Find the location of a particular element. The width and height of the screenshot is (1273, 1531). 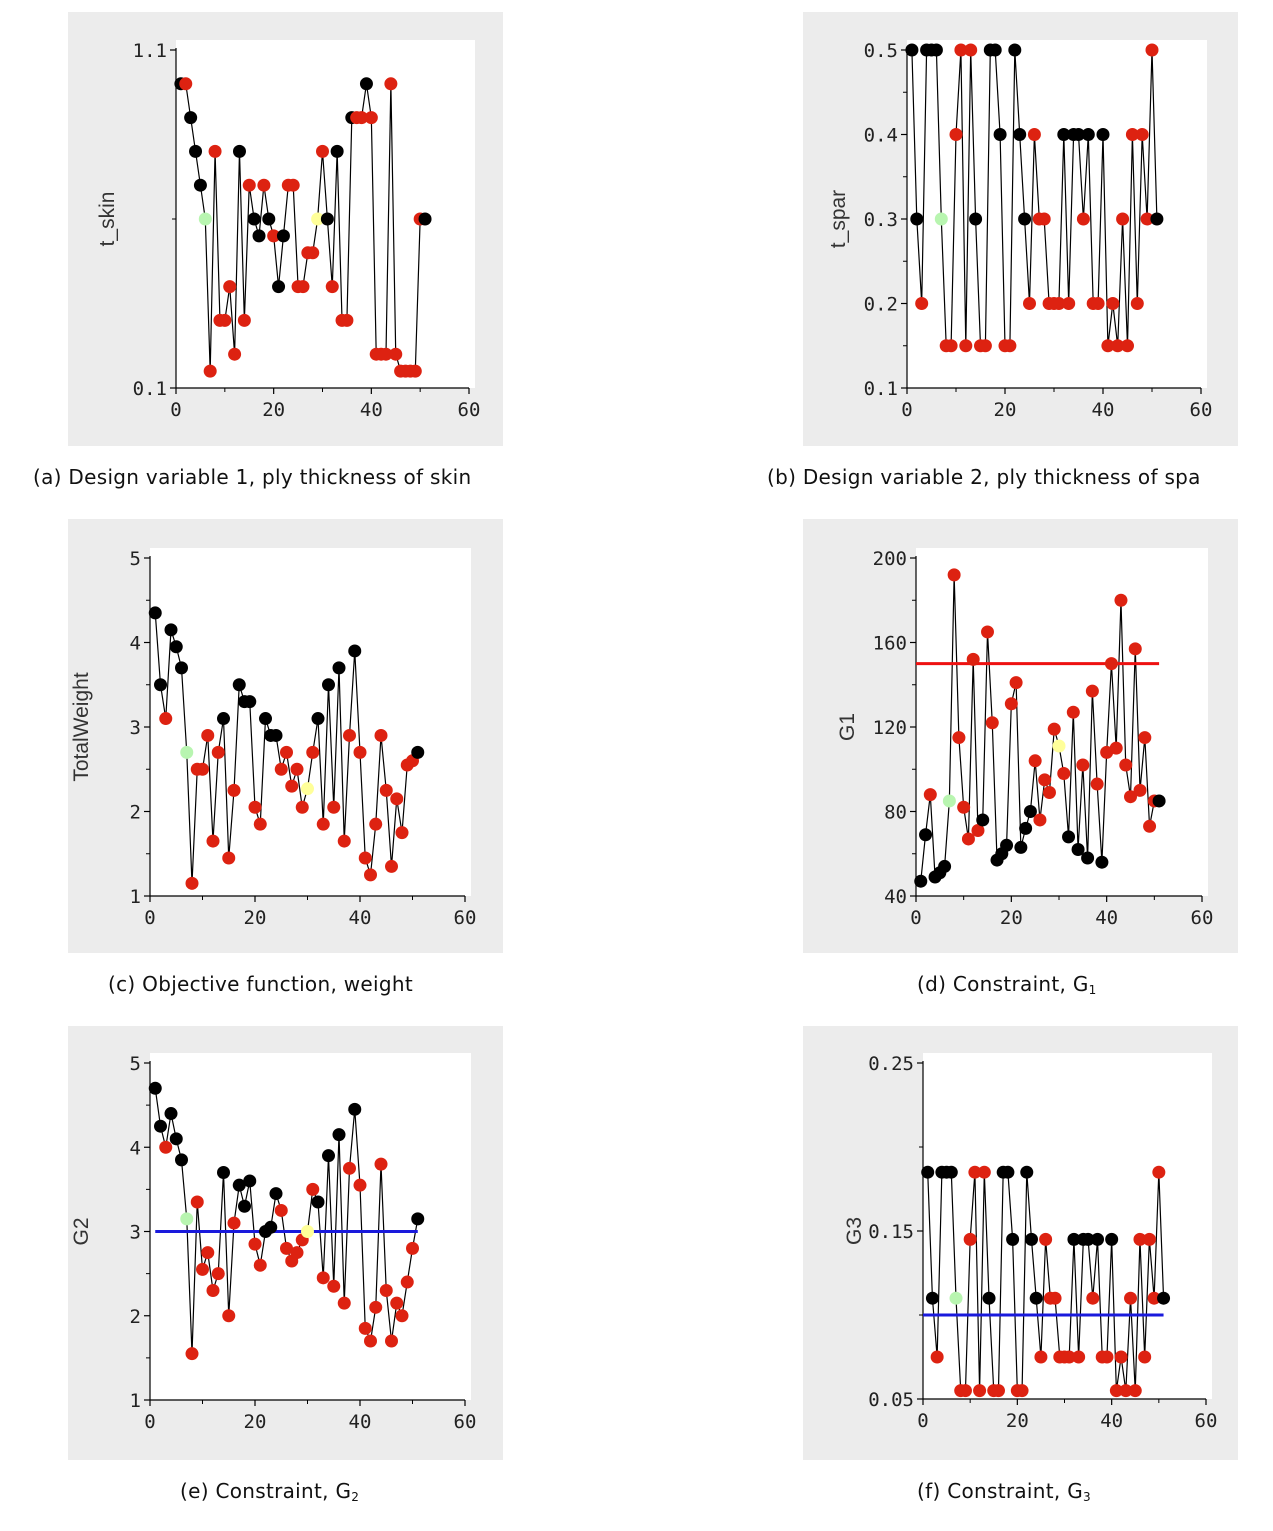

caption-d-subscript: 1 is located at coordinates (1092, 990).